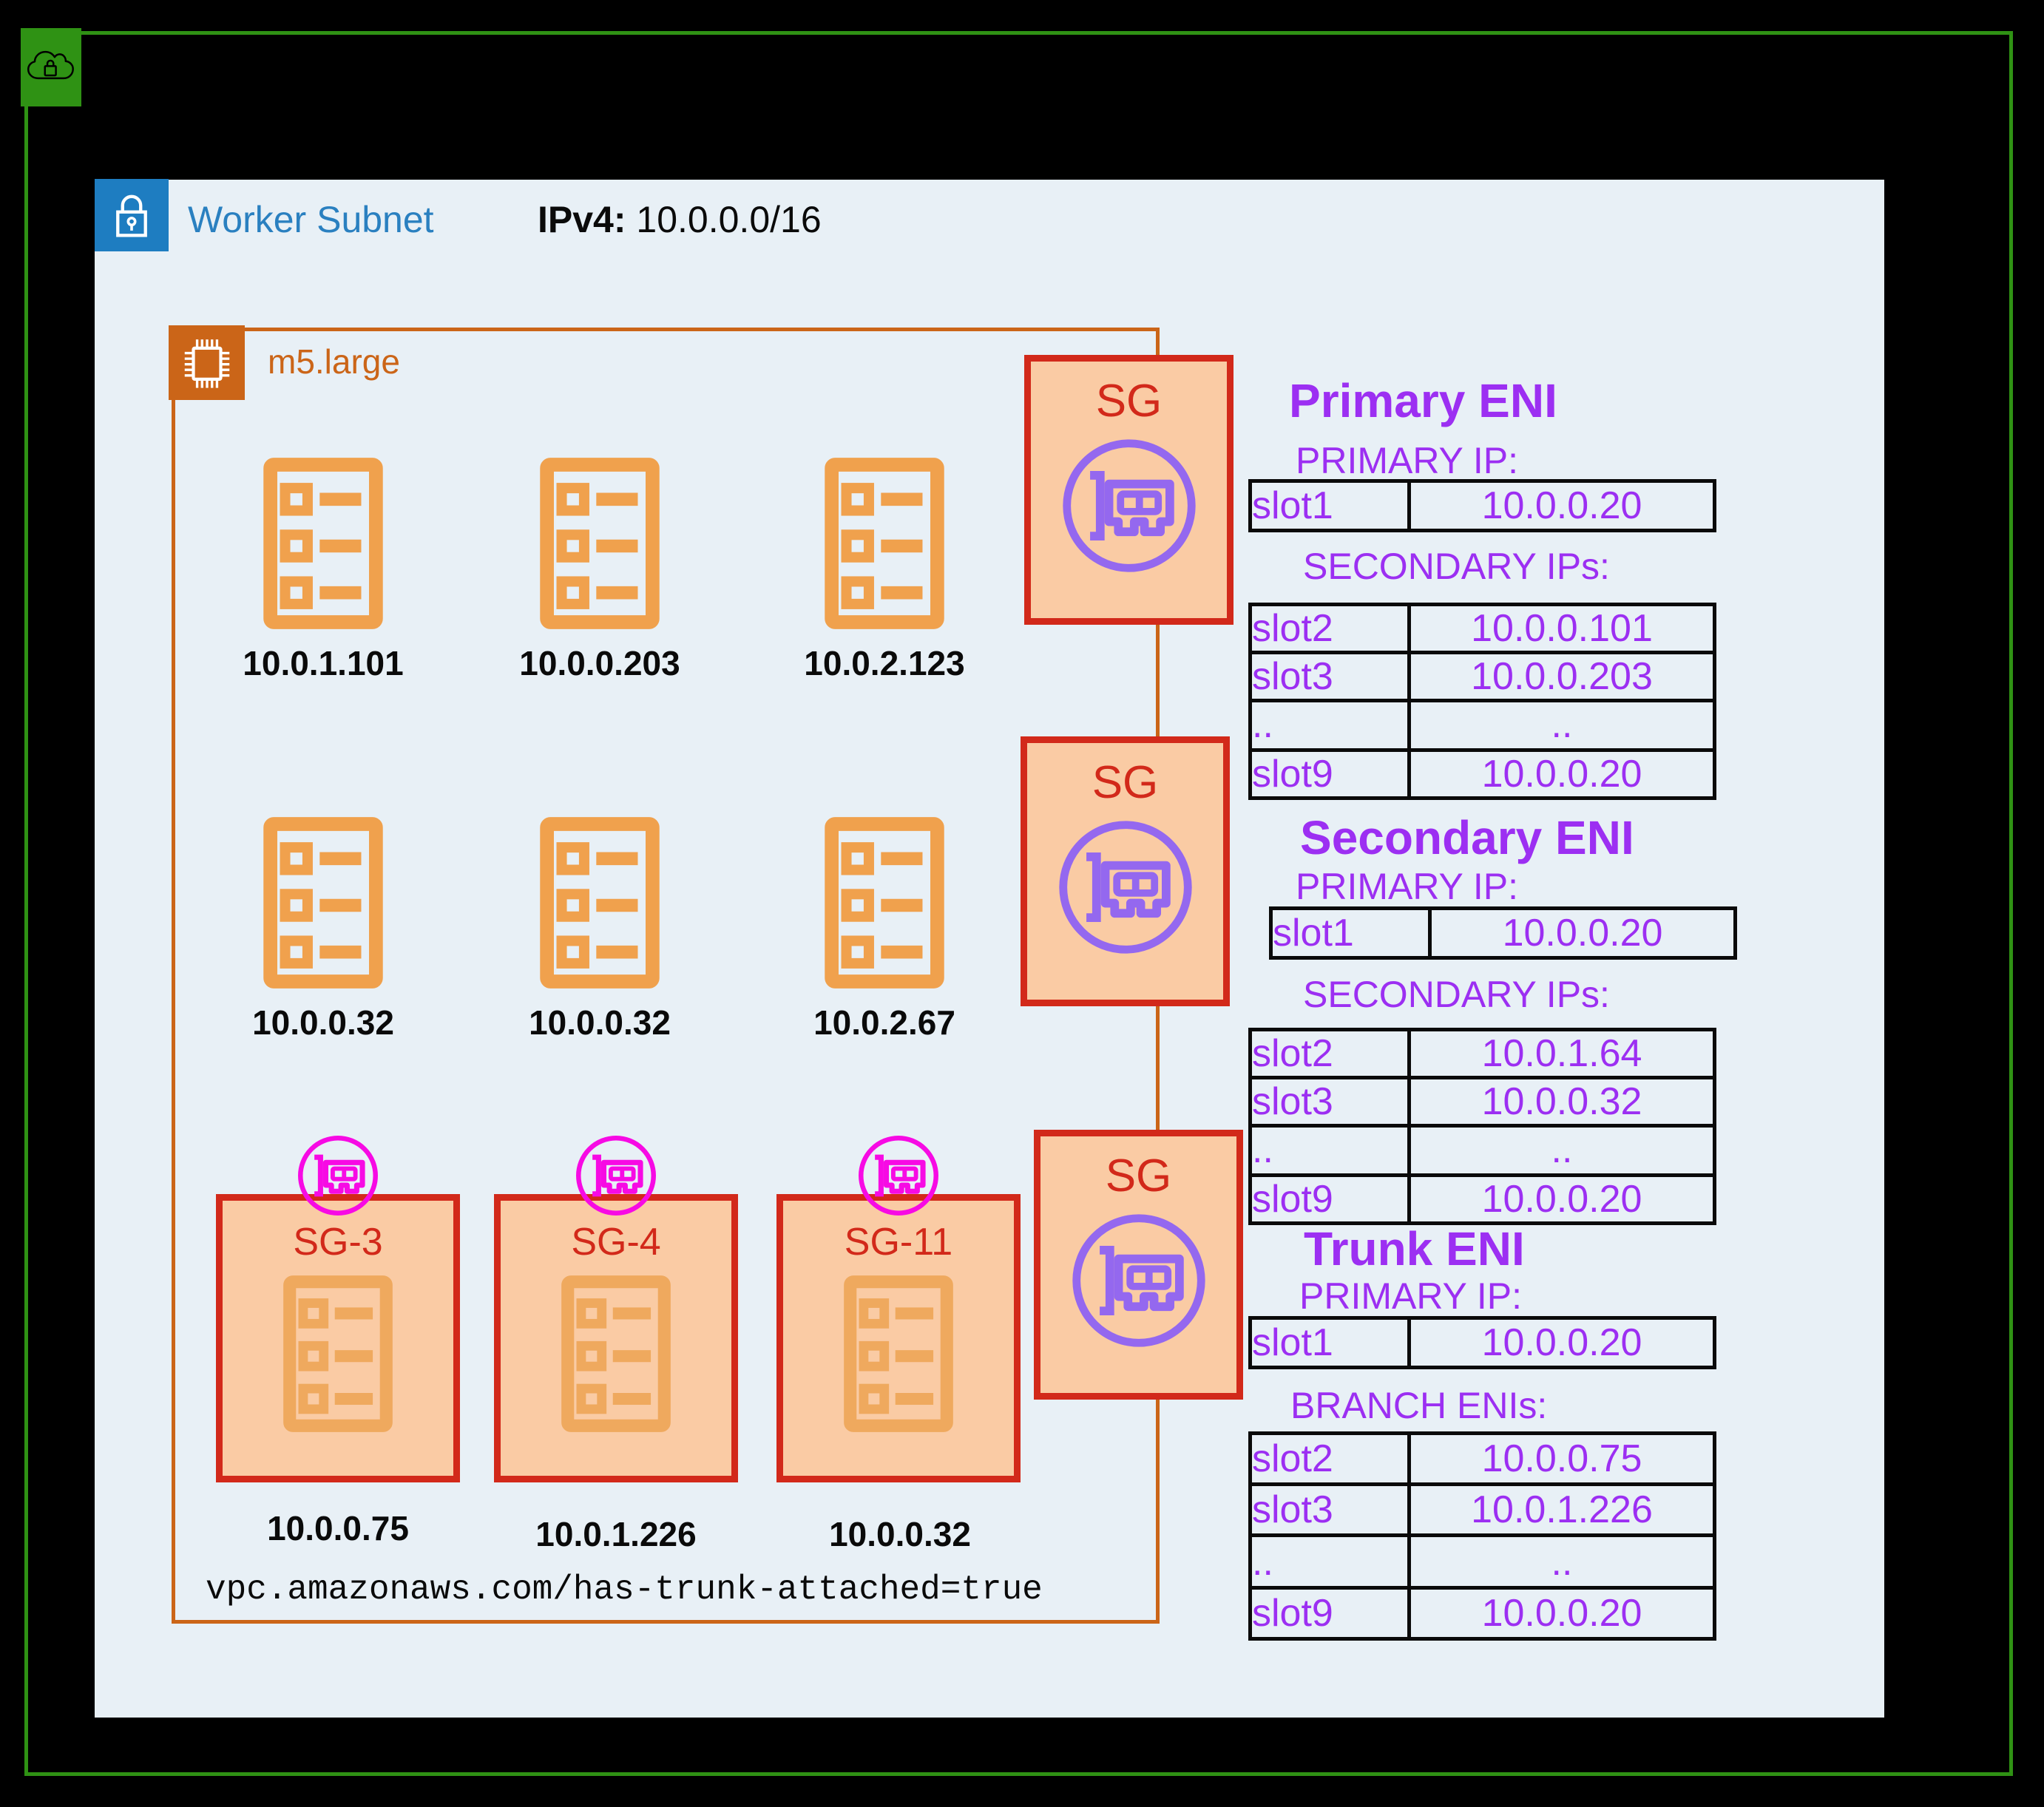  What do you see at coordinates (132, 215) in the screenshot?
I see `subnet-lock-badge` at bounding box center [132, 215].